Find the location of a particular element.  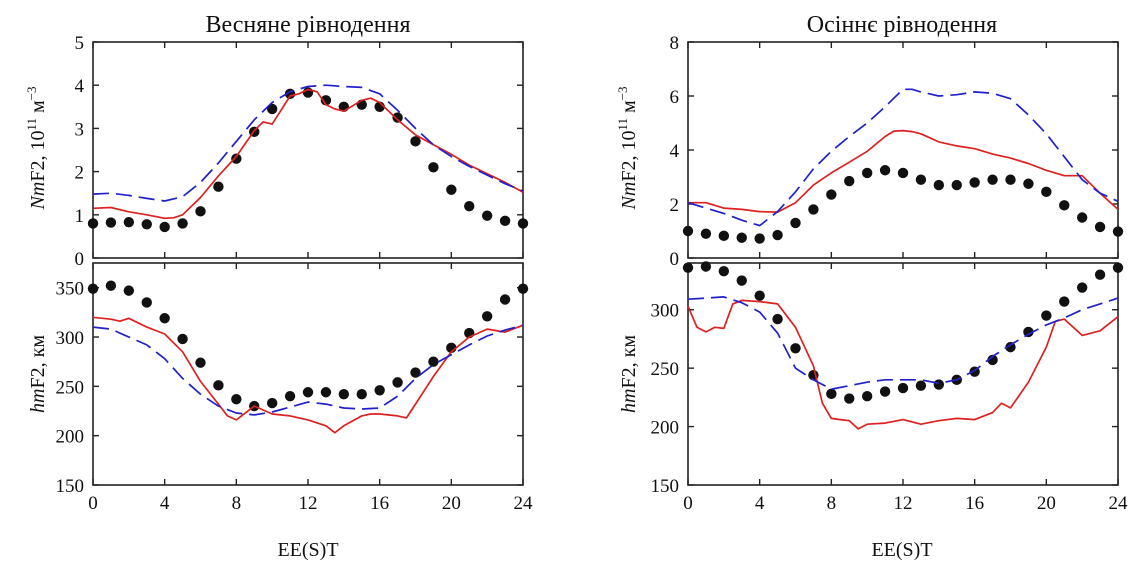

x-tick-label: 20 is located at coordinates (1046, 503).